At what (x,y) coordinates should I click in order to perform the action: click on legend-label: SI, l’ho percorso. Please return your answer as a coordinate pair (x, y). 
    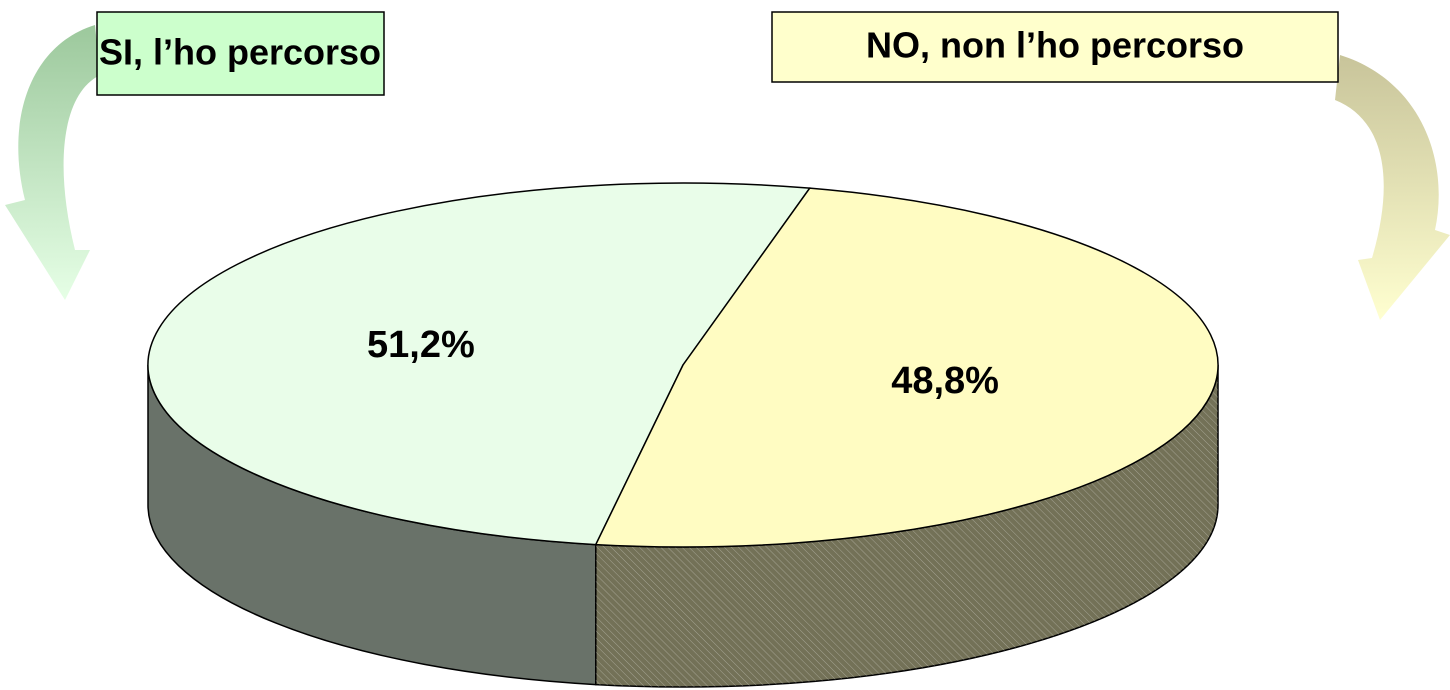
    Looking at the image, I should click on (240, 52).